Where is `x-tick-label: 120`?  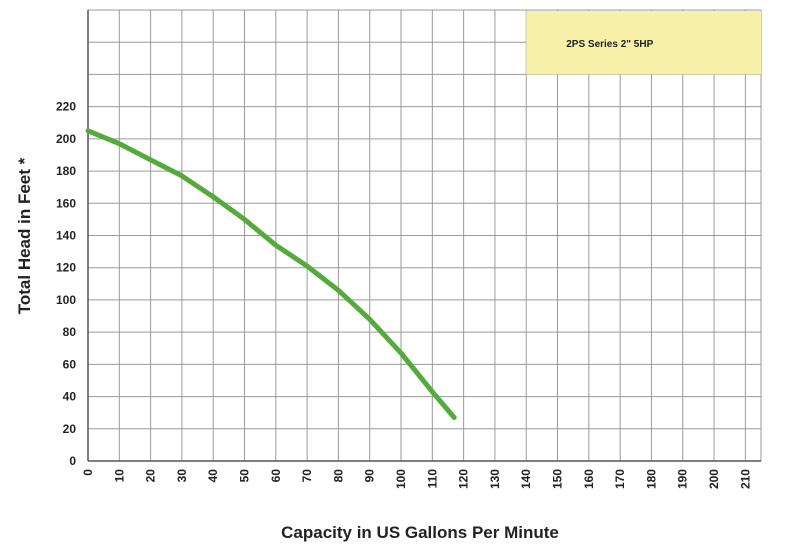 x-tick-label: 120 is located at coordinates (464, 479).